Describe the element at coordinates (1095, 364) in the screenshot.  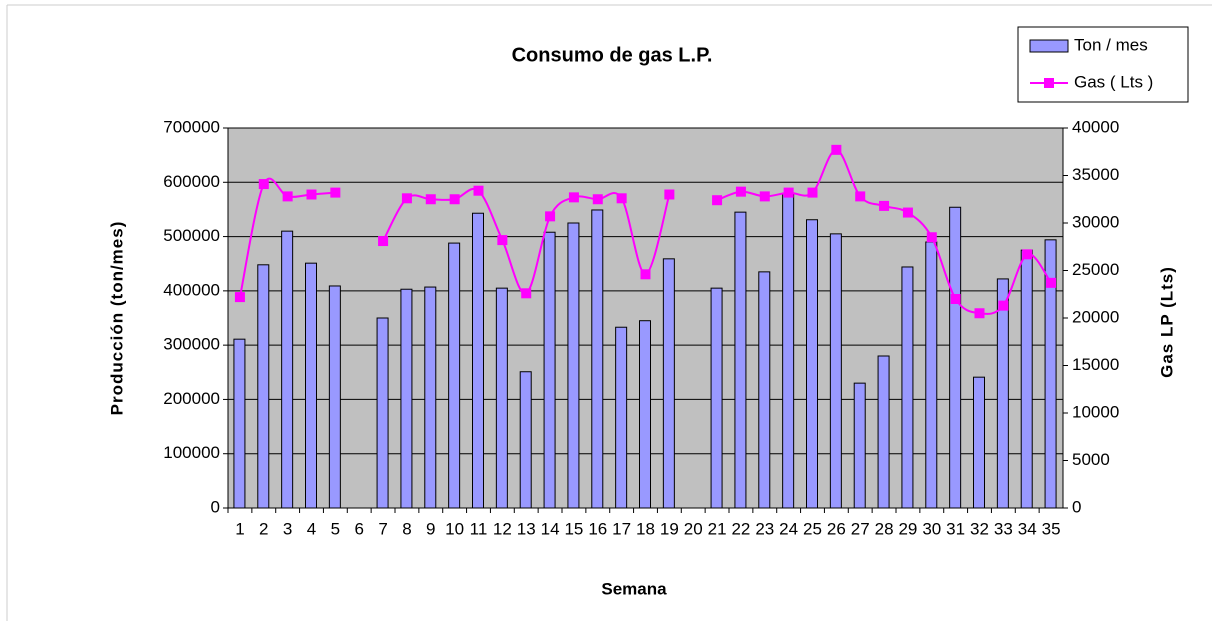
I see `y2-tick-label: 15000` at that location.